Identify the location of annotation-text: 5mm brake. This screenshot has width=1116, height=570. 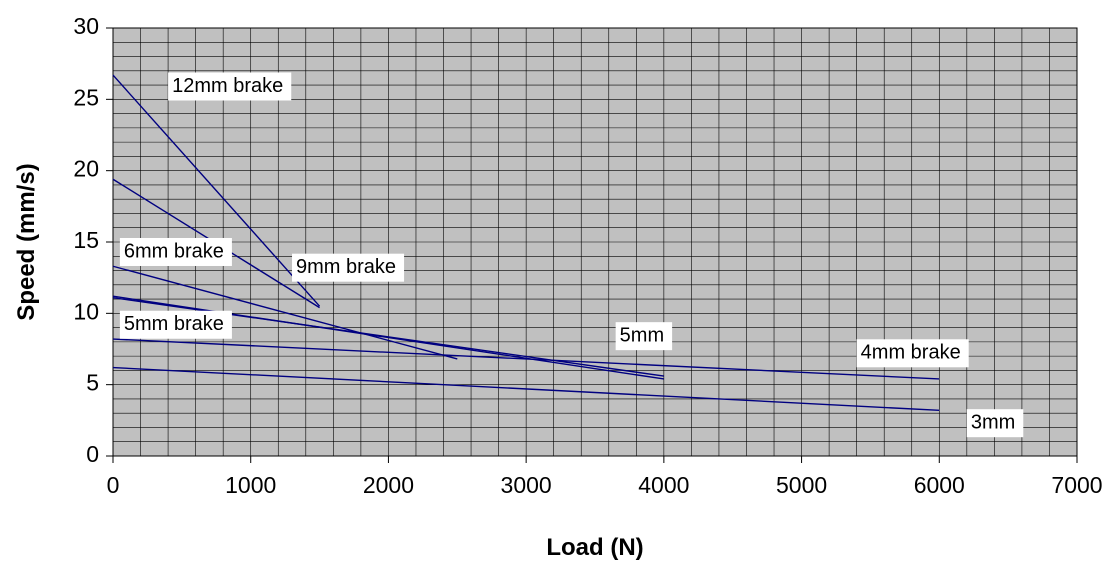
(174, 324).